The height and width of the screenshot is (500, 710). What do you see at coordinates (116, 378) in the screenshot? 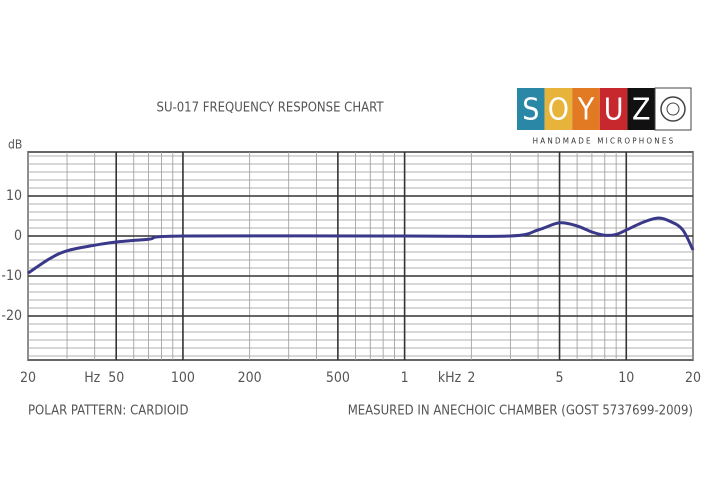
I see `x-tick-label: 50` at bounding box center [116, 378].